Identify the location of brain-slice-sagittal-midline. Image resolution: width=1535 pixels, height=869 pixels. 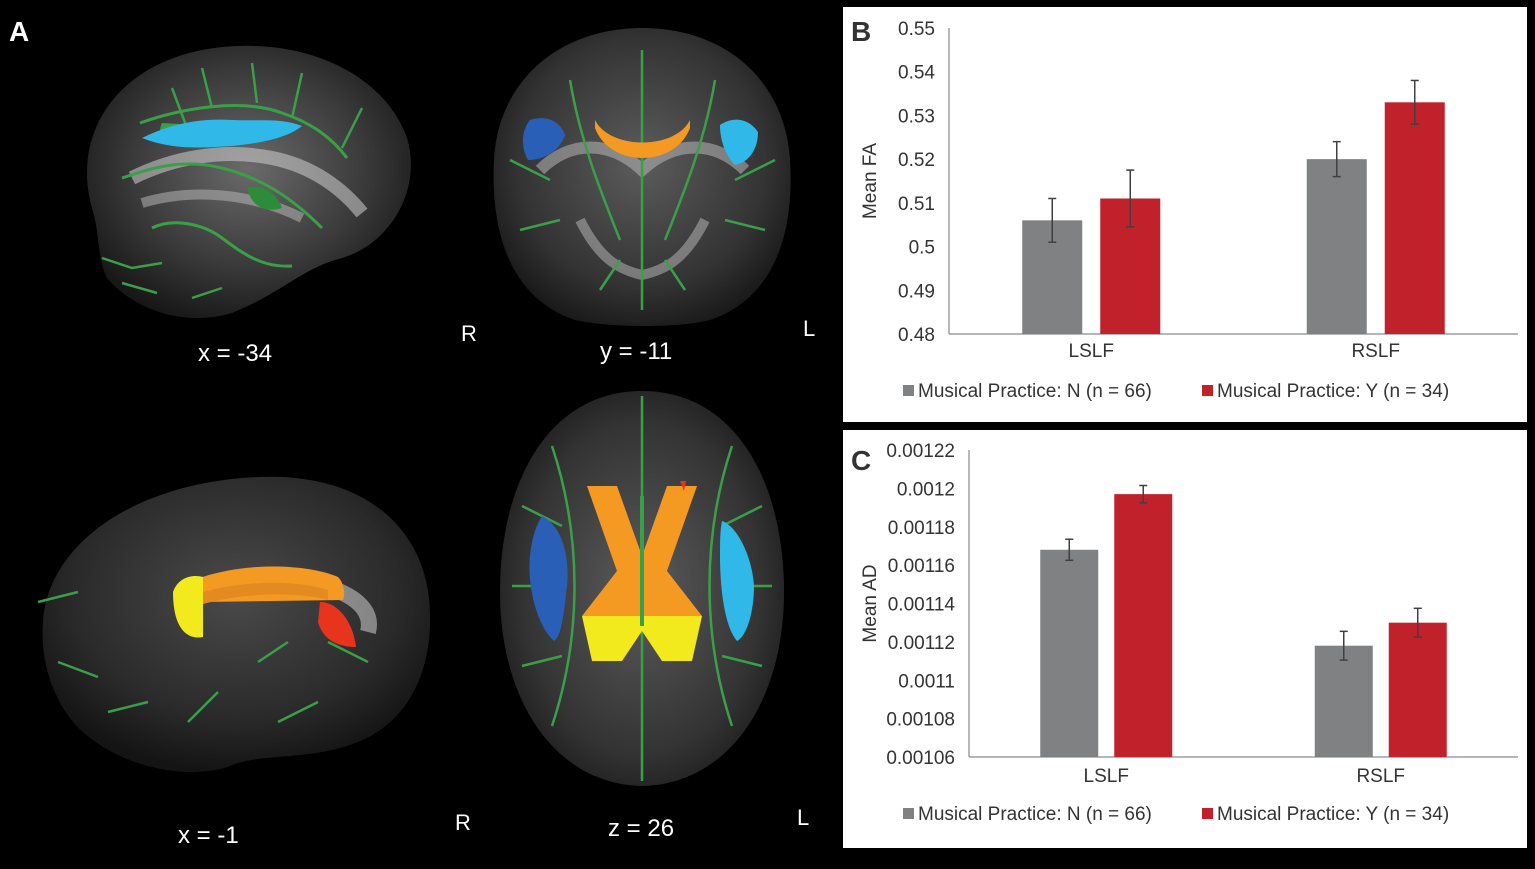
(233, 622).